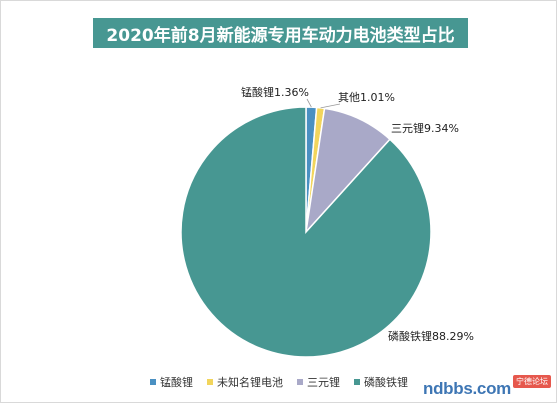 The width and height of the screenshot is (557, 403). I want to click on title-background, so click(280, 33).